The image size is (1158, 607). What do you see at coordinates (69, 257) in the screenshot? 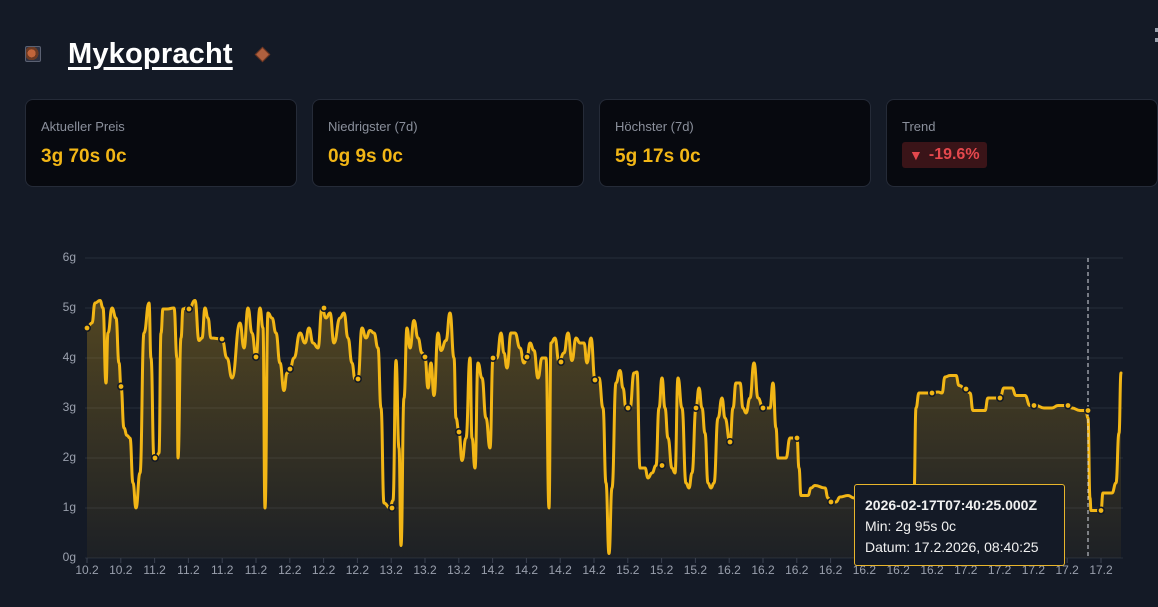
I see `y-axis-label: 6g` at bounding box center [69, 257].